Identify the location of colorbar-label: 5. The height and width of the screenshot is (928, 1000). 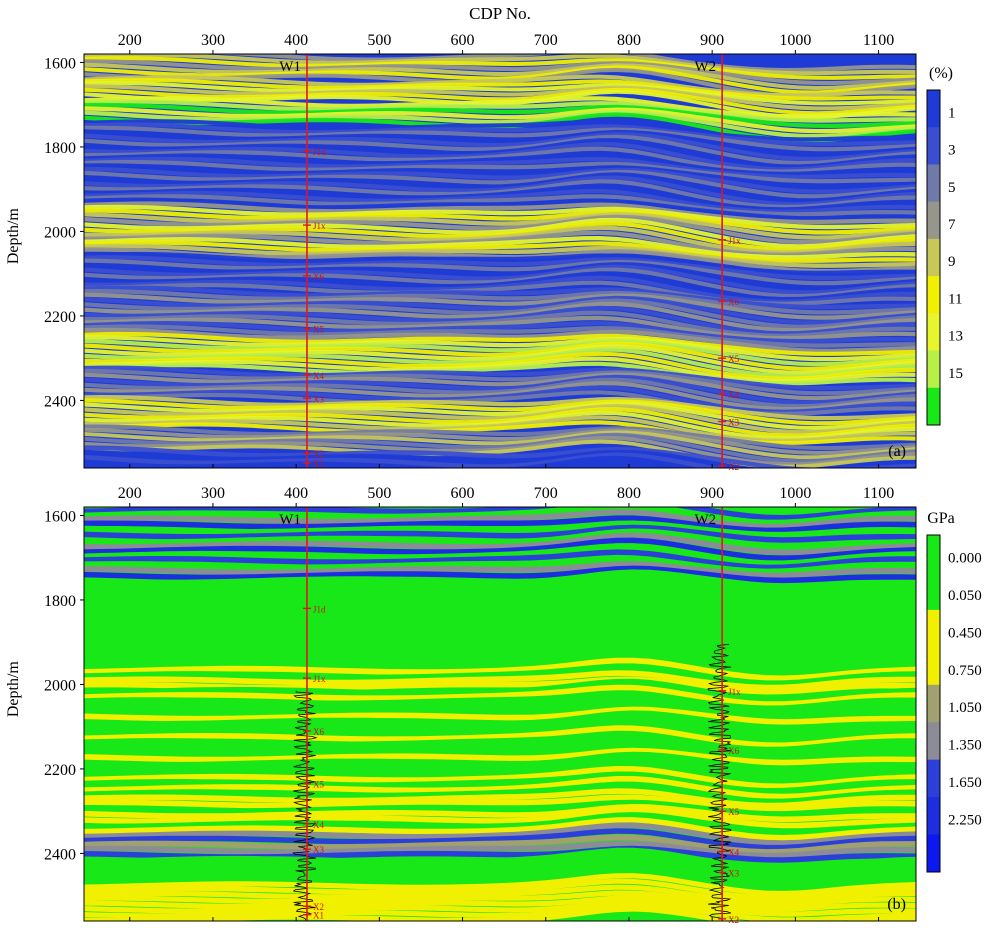
(952, 188).